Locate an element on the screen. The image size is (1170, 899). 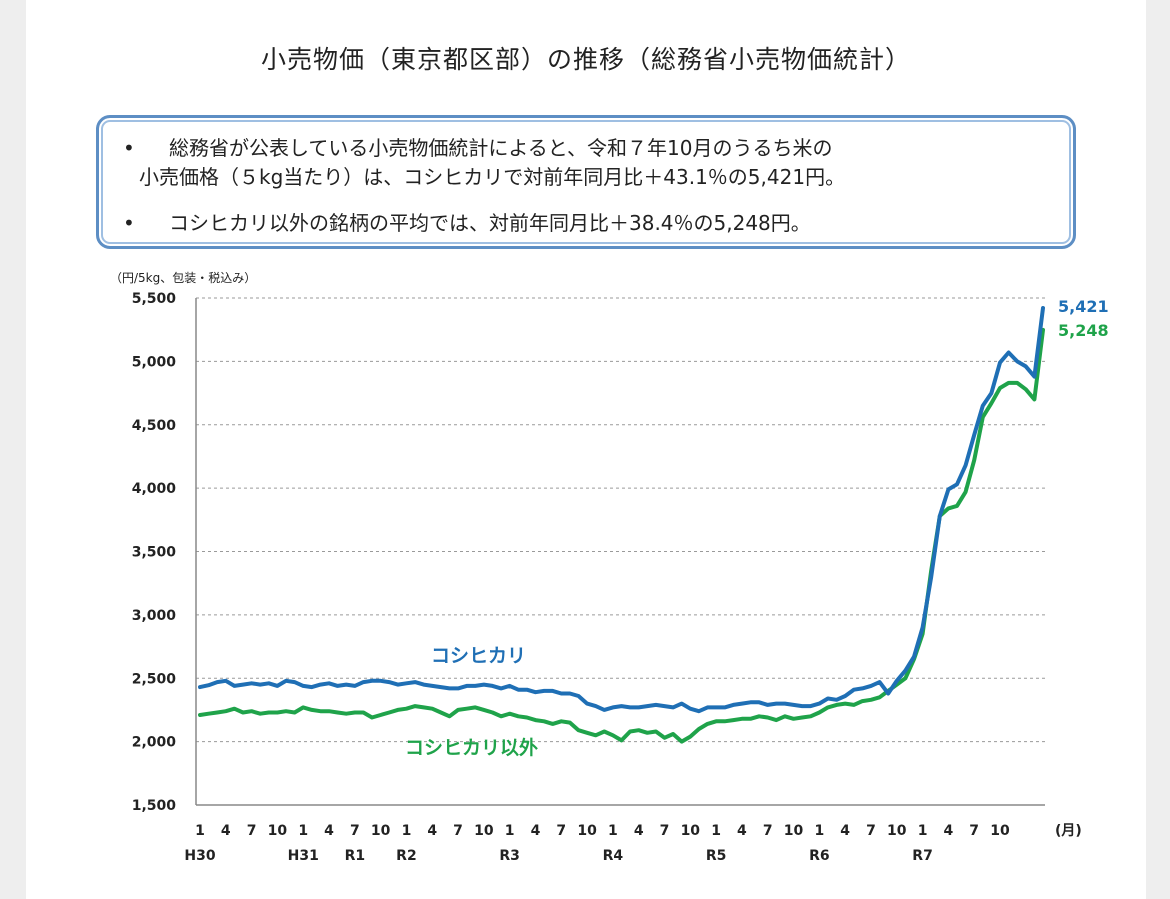
y-tick-label: 3,000 is located at coordinates (154, 616).